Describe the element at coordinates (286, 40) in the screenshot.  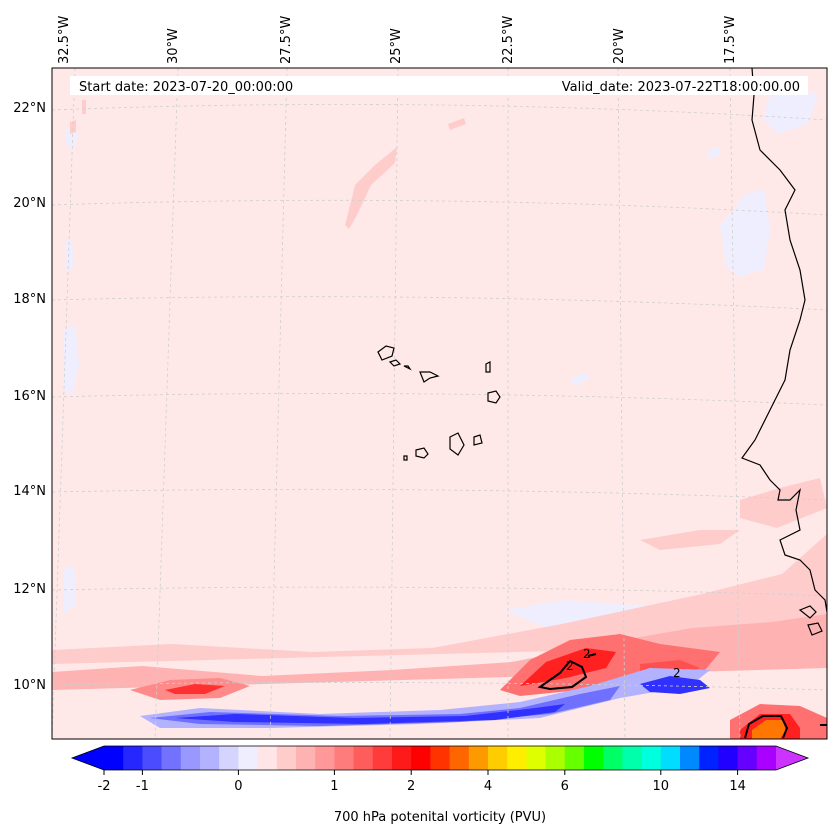
I see `lon-label: 27.5°W` at that location.